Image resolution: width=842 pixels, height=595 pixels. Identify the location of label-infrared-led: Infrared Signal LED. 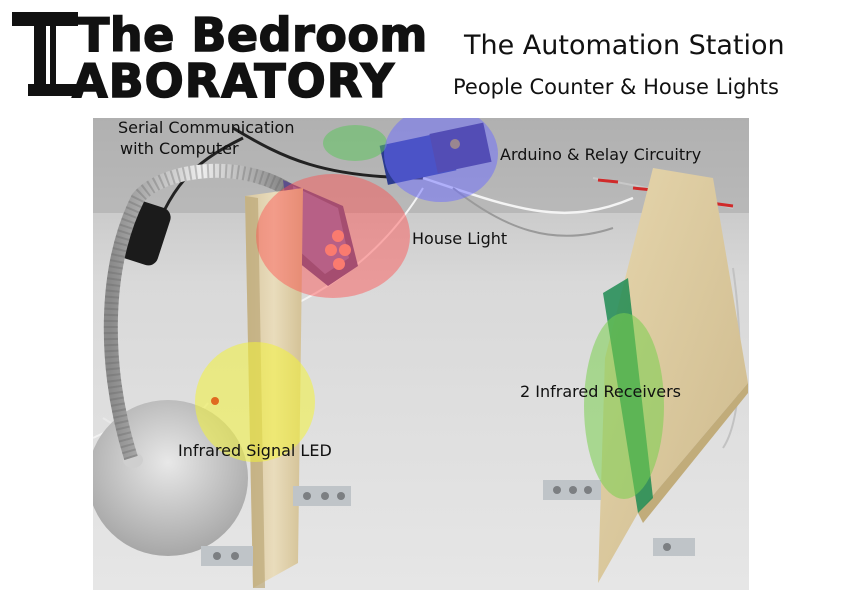
(255, 450).